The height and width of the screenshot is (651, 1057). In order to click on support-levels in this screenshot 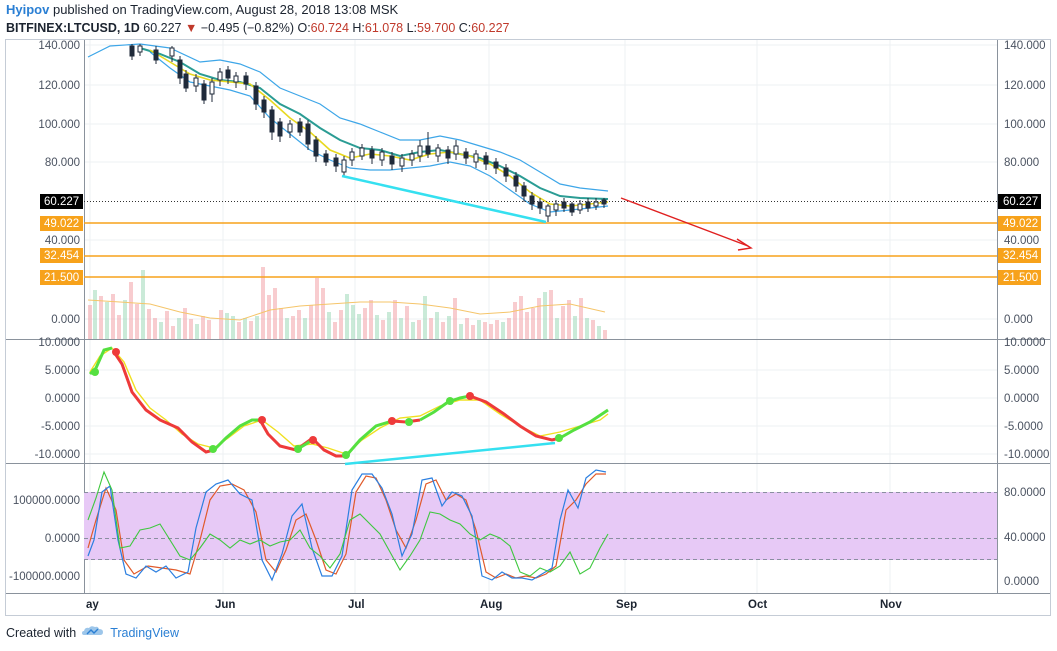, I will do `click(540, 250)`.